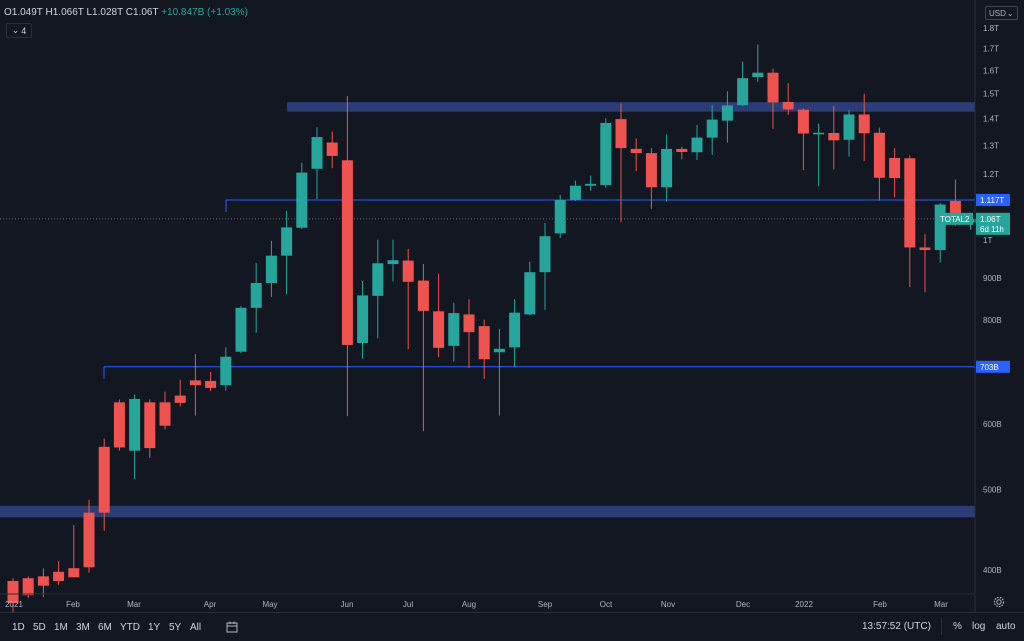  I want to click on timeframe-all-button: All, so click(196, 627).